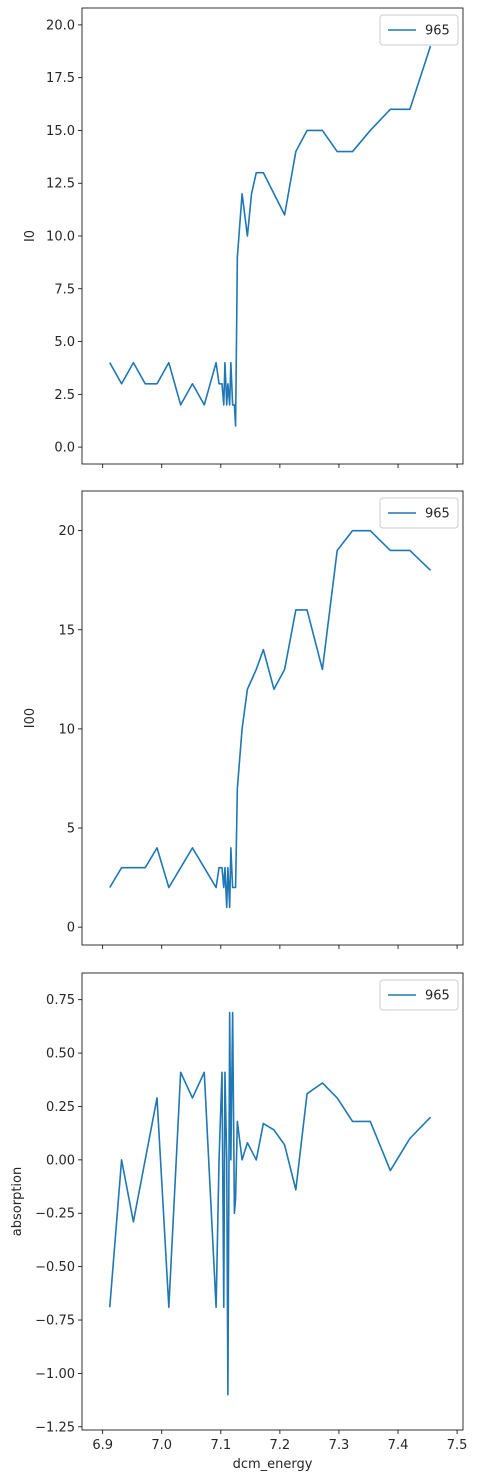  Describe the element at coordinates (55, 1214) in the screenshot. I see `y-tick-label: −0.25` at that location.